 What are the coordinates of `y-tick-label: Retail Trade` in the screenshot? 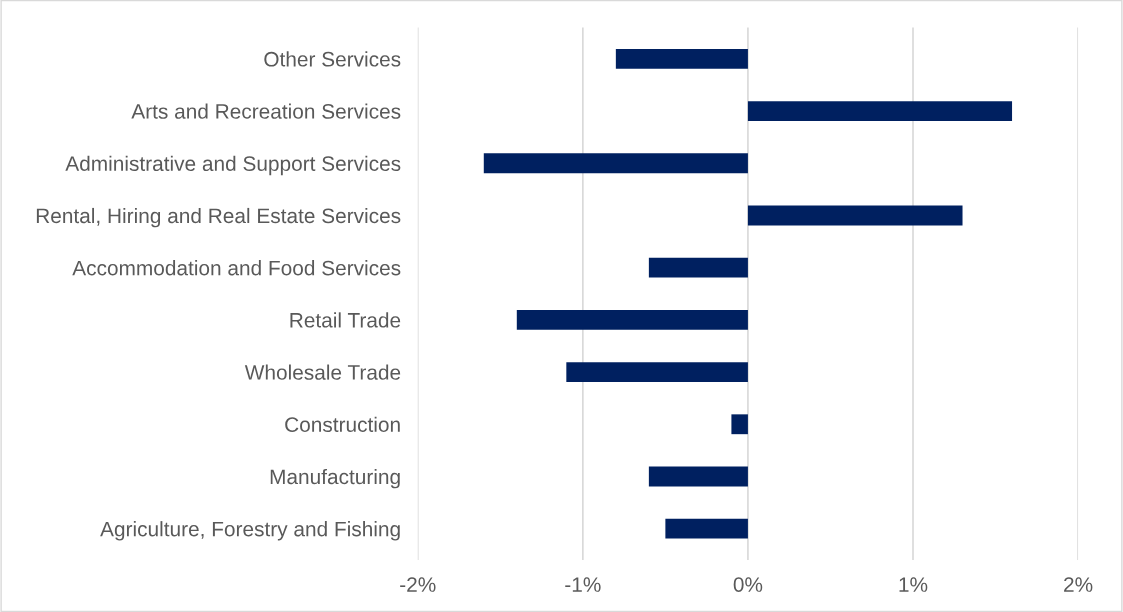 It's located at (345, 320).